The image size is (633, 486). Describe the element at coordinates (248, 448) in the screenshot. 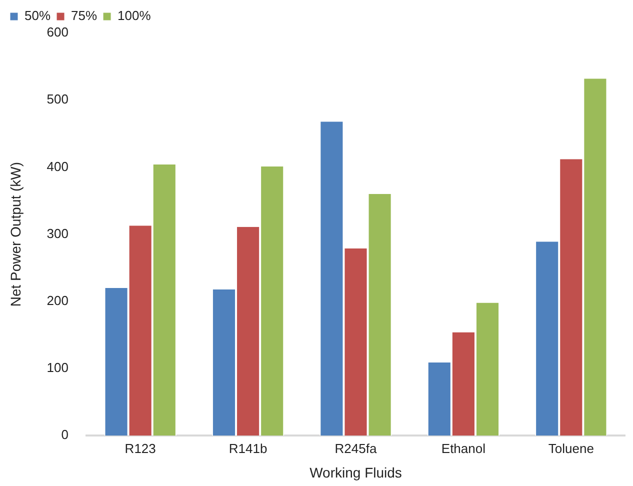

I see `x-tick-label: R141b` at that location.